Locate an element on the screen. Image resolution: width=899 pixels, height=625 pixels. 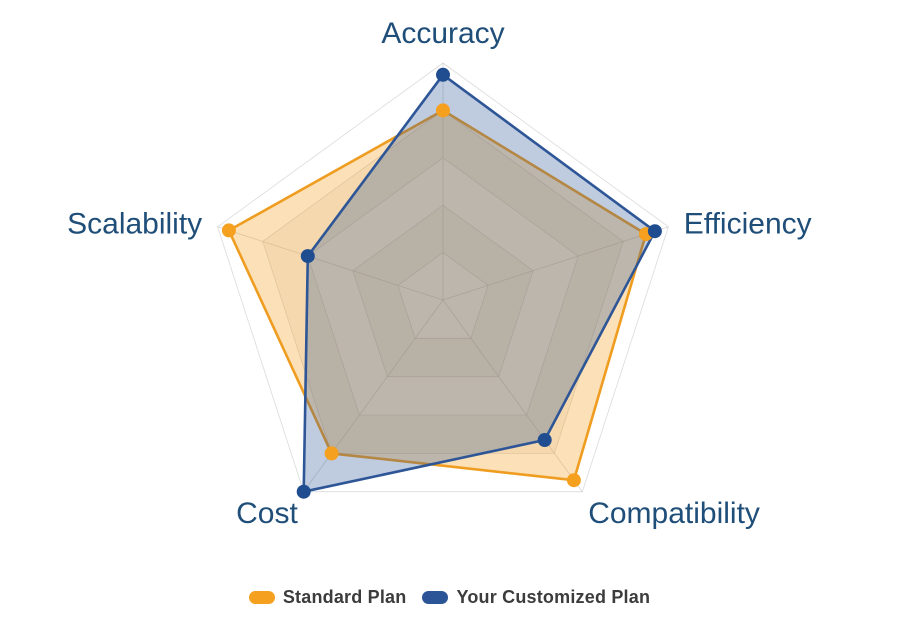
data-point-standard-plan-cost is located at coordinates (331, 453).